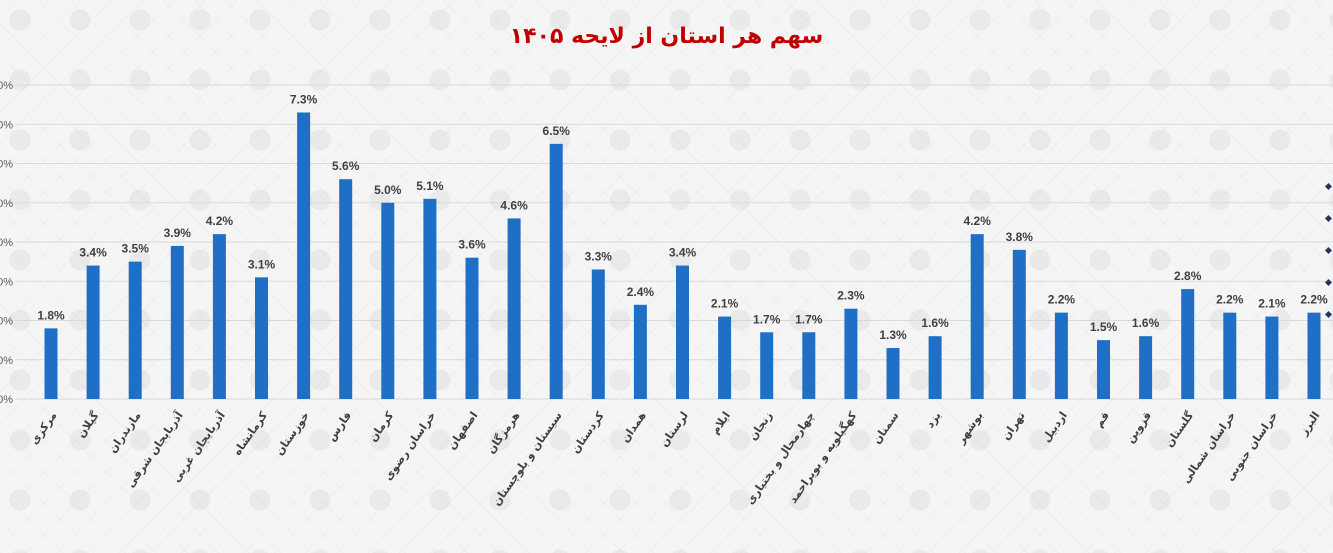  What do you see at coordinates (125, 432) in the screenshot?
I see `category-label: مازندران` at bounding box center [125, 432].